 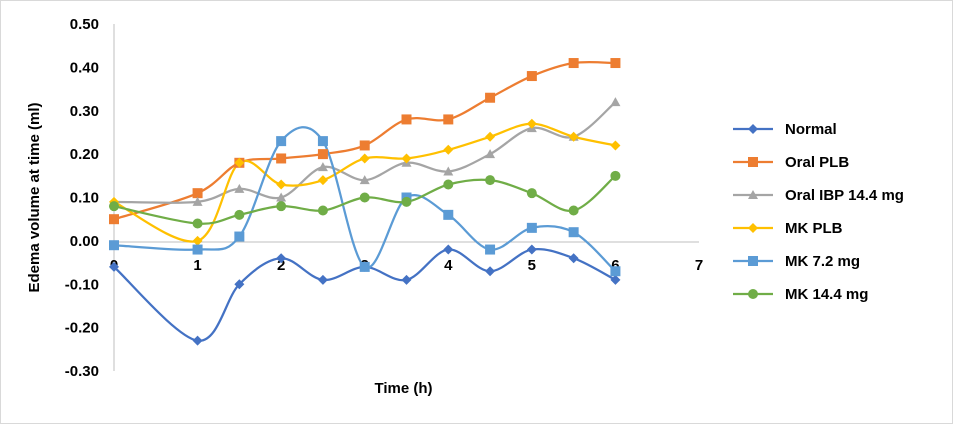 I want to click on x-tick-label: 2, so click(x=281, y=265).